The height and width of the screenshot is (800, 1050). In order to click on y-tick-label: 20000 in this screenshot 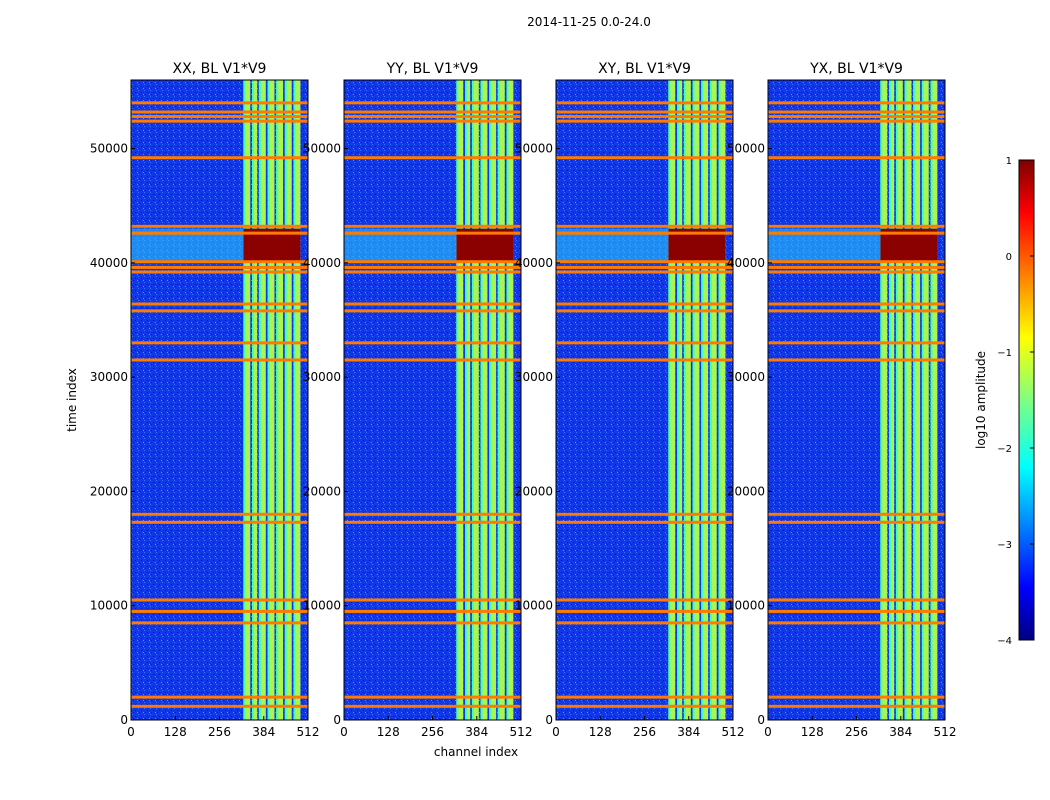, I will do `click(534, 491)`.